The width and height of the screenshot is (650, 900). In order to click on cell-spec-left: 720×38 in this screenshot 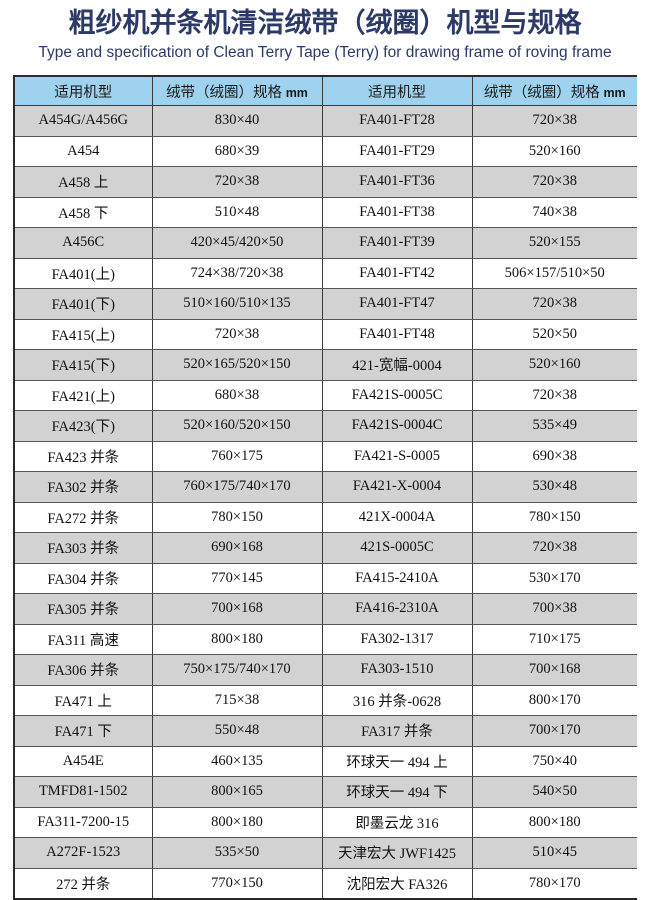, I will do `click(237, 334)`.